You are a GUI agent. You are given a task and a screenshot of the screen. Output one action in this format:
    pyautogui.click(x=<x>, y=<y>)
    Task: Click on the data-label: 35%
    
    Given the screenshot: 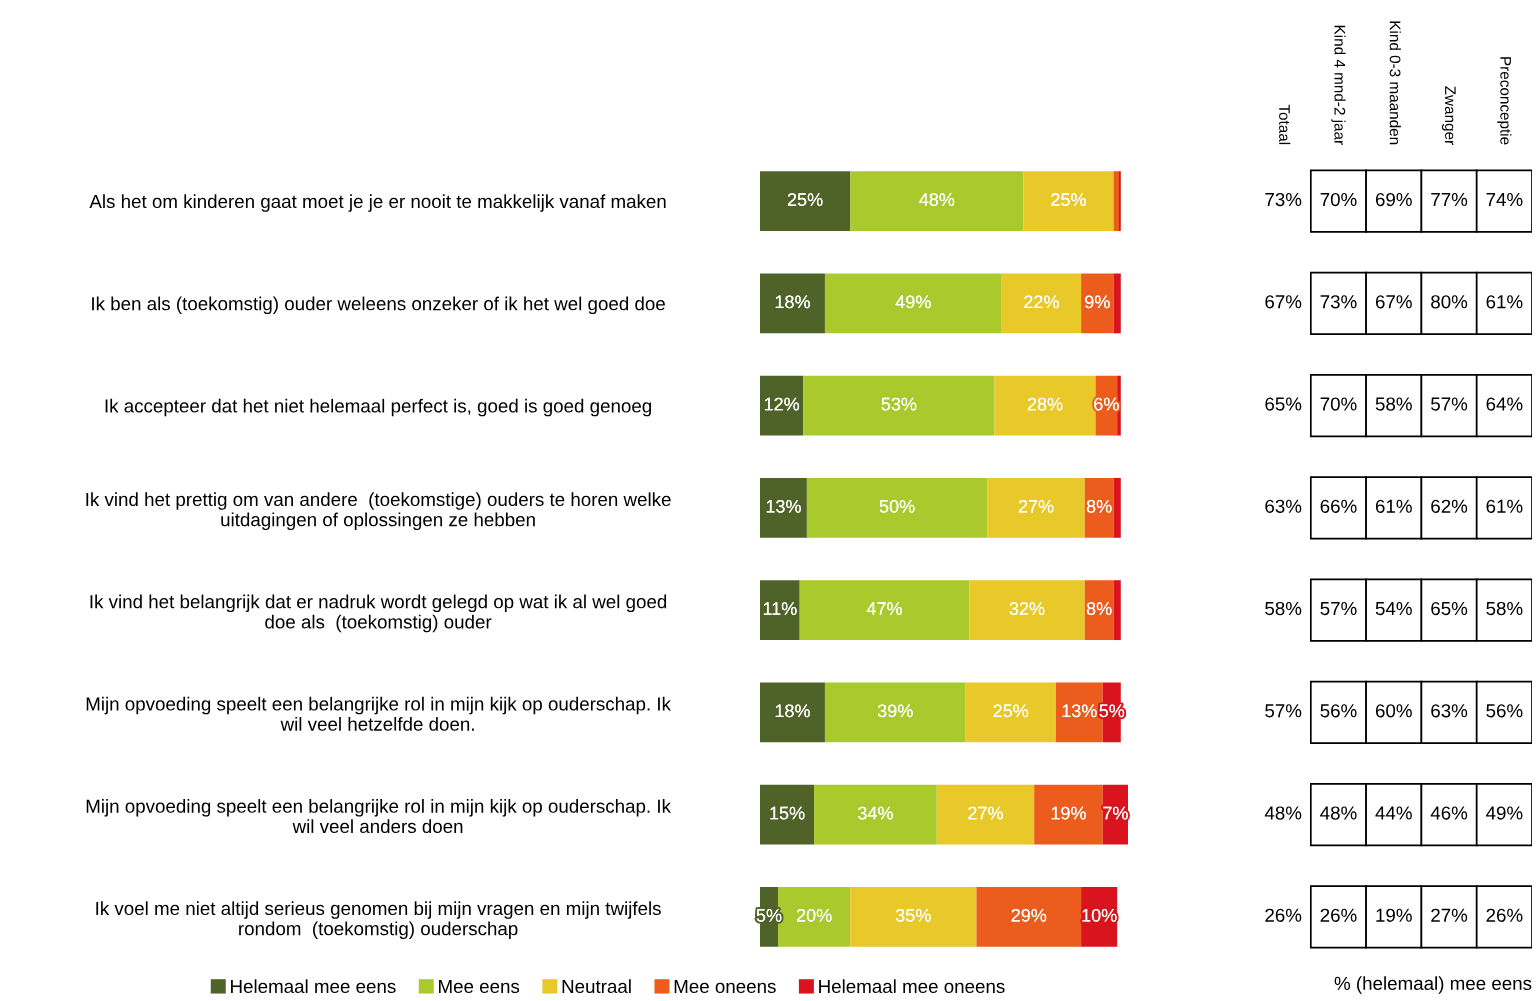 What is the action you would take?
    pyautogui.click(x=913, y=915)
    